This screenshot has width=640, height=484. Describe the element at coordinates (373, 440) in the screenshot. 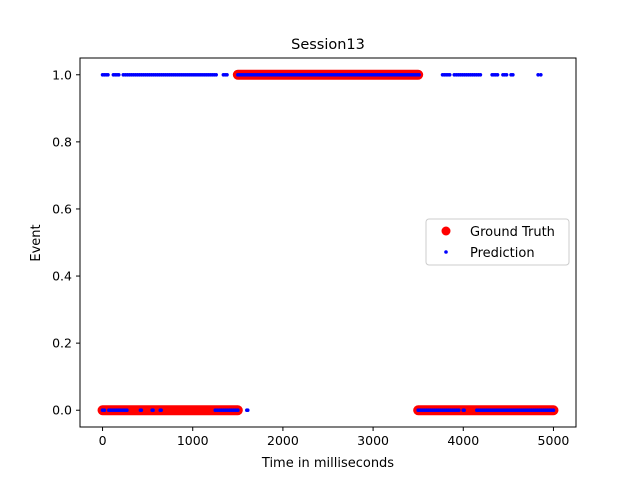

I see `x-tick-label: 3000` at that location.